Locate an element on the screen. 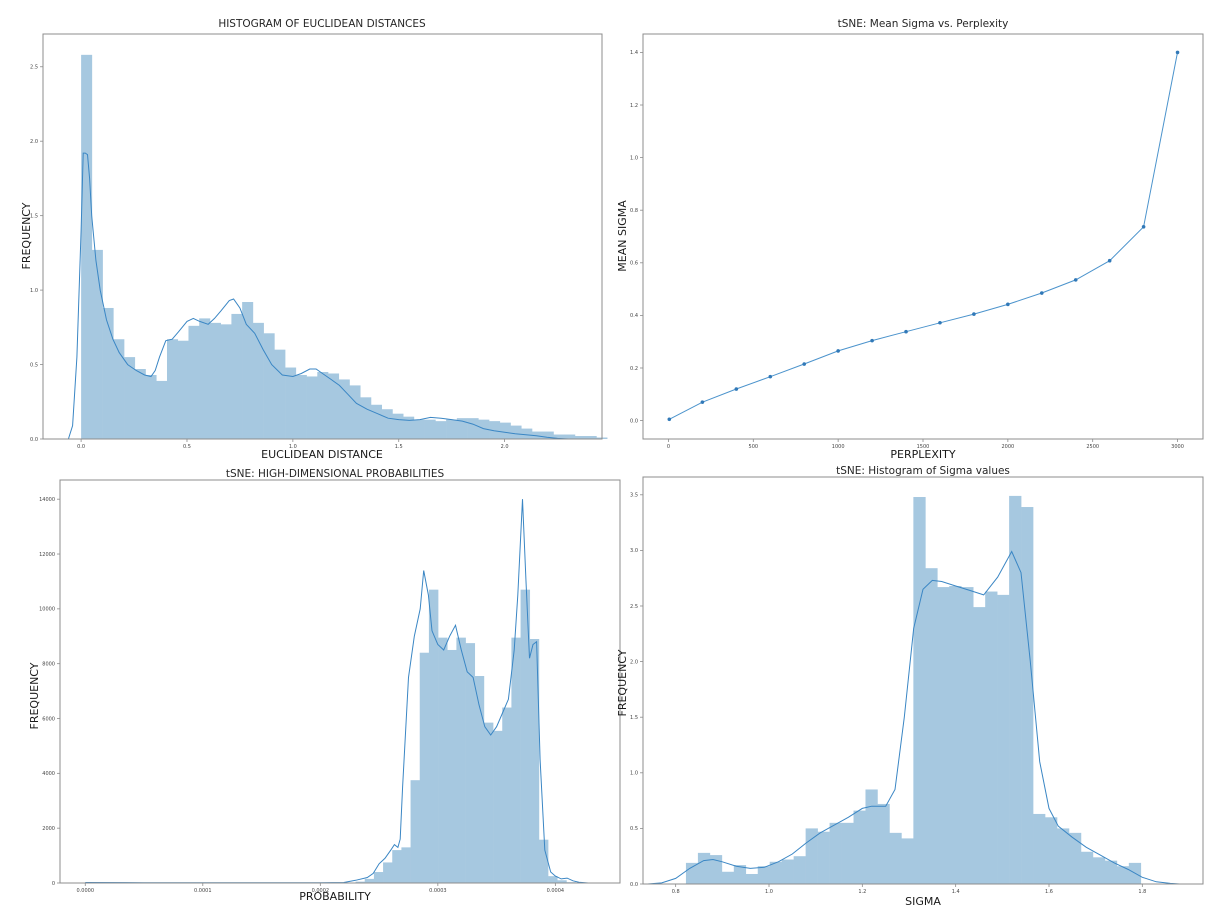  chart-title: tSNE: HIGH-DIMENSIONAL PROBABILITIES is located at coordinates (335, 474).